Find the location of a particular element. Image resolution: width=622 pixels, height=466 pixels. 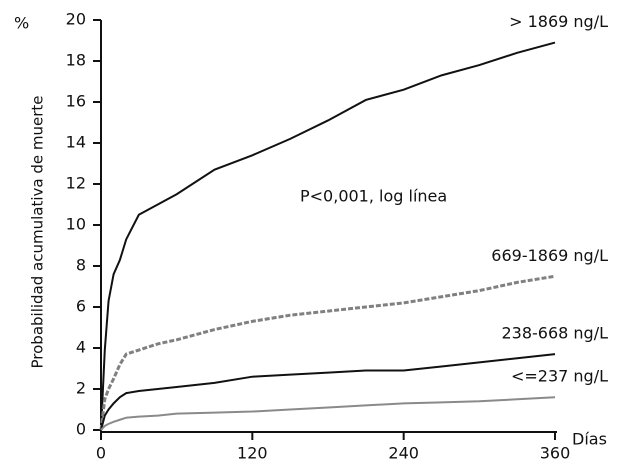

x-tick-label: 0 is located at coordinates (101, 453).